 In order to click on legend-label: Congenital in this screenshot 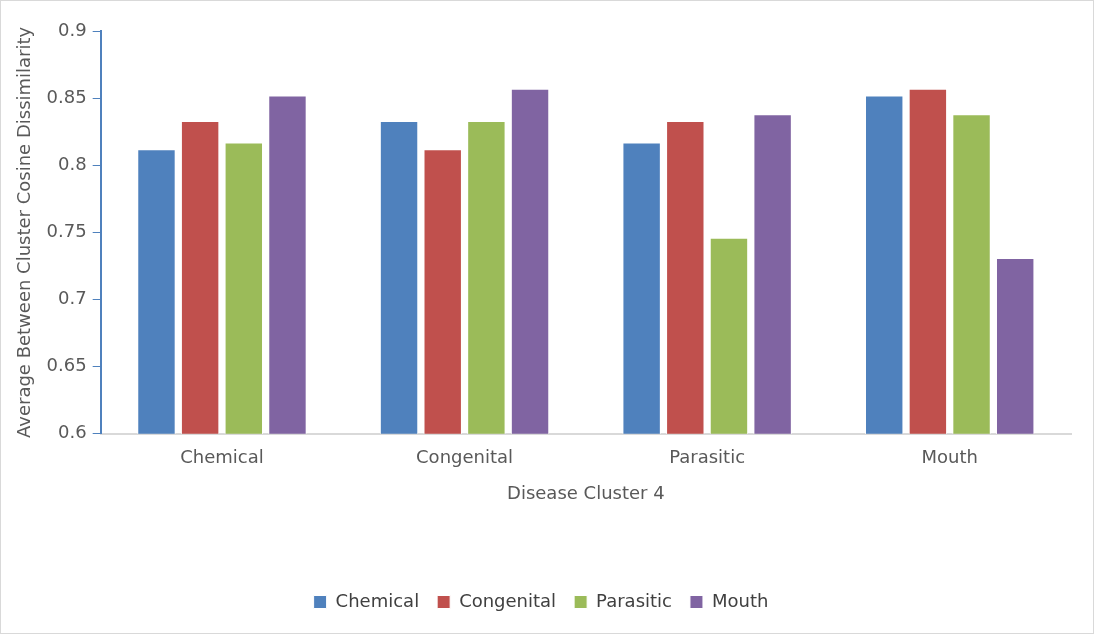, I will do `click(508, 600)`.